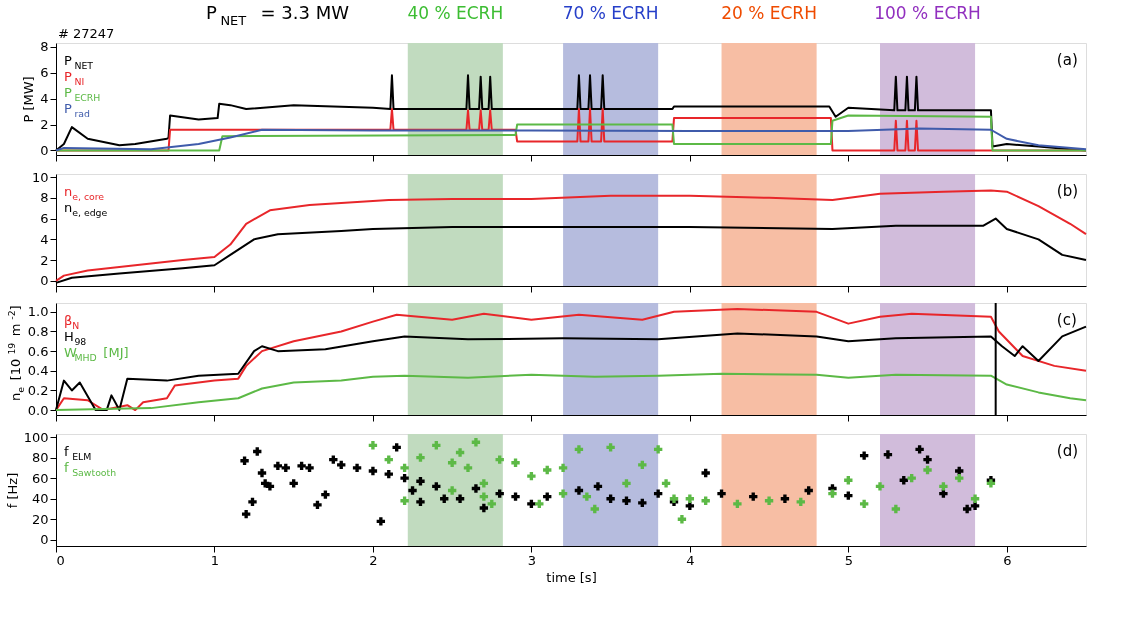 The width and height of the screenshot is (1127, 634). Describe the element at coordinates (610, 13) in the screenshot. I see `band-label: 70 % ECRH` at that location.